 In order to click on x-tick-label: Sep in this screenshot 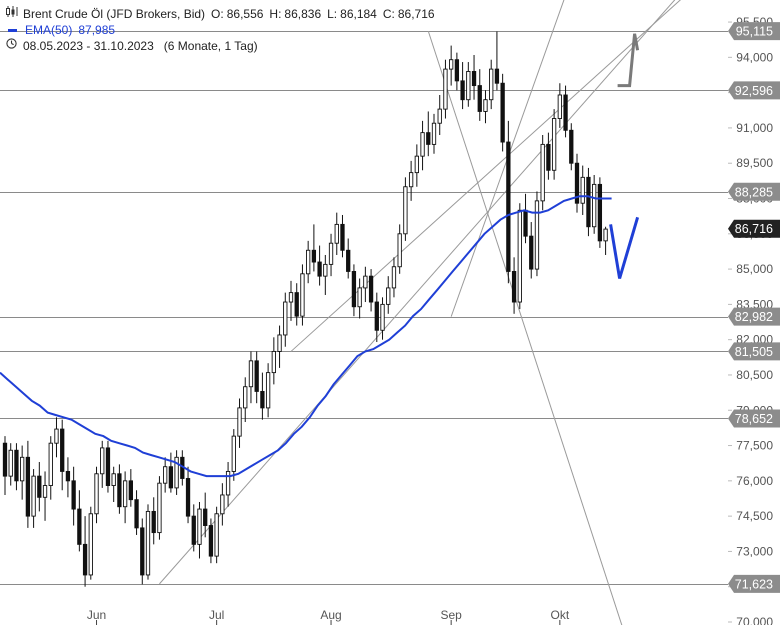, I will do `click(451, 615)`.